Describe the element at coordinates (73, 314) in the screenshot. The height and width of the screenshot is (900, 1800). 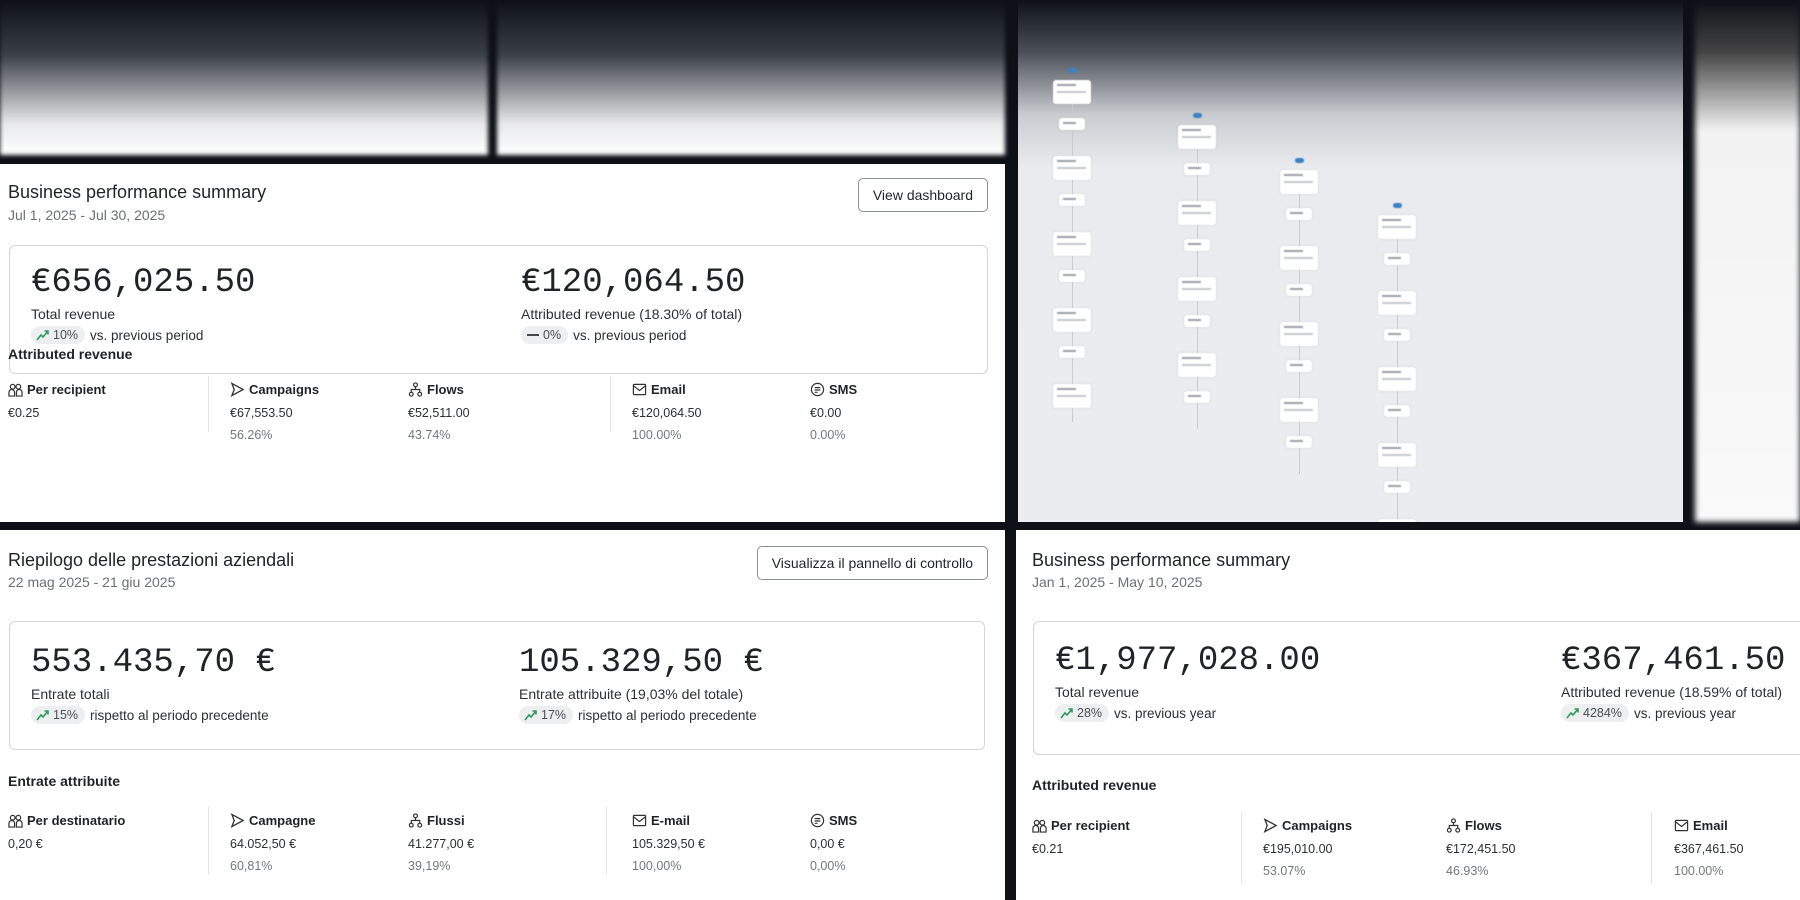
I see `kpi-label: Total revenue` at that location.